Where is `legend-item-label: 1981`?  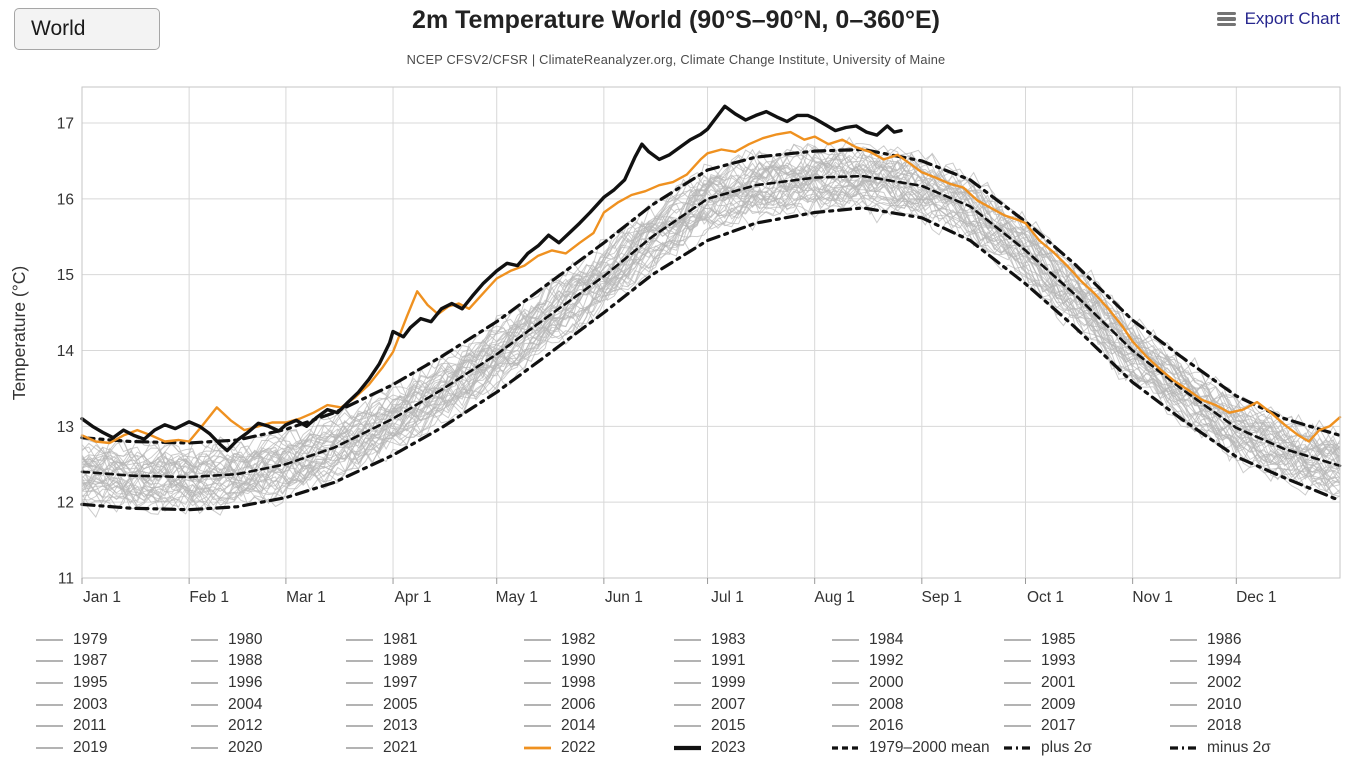
legend-item-label: 1981 is located at coordinates (400, 639).